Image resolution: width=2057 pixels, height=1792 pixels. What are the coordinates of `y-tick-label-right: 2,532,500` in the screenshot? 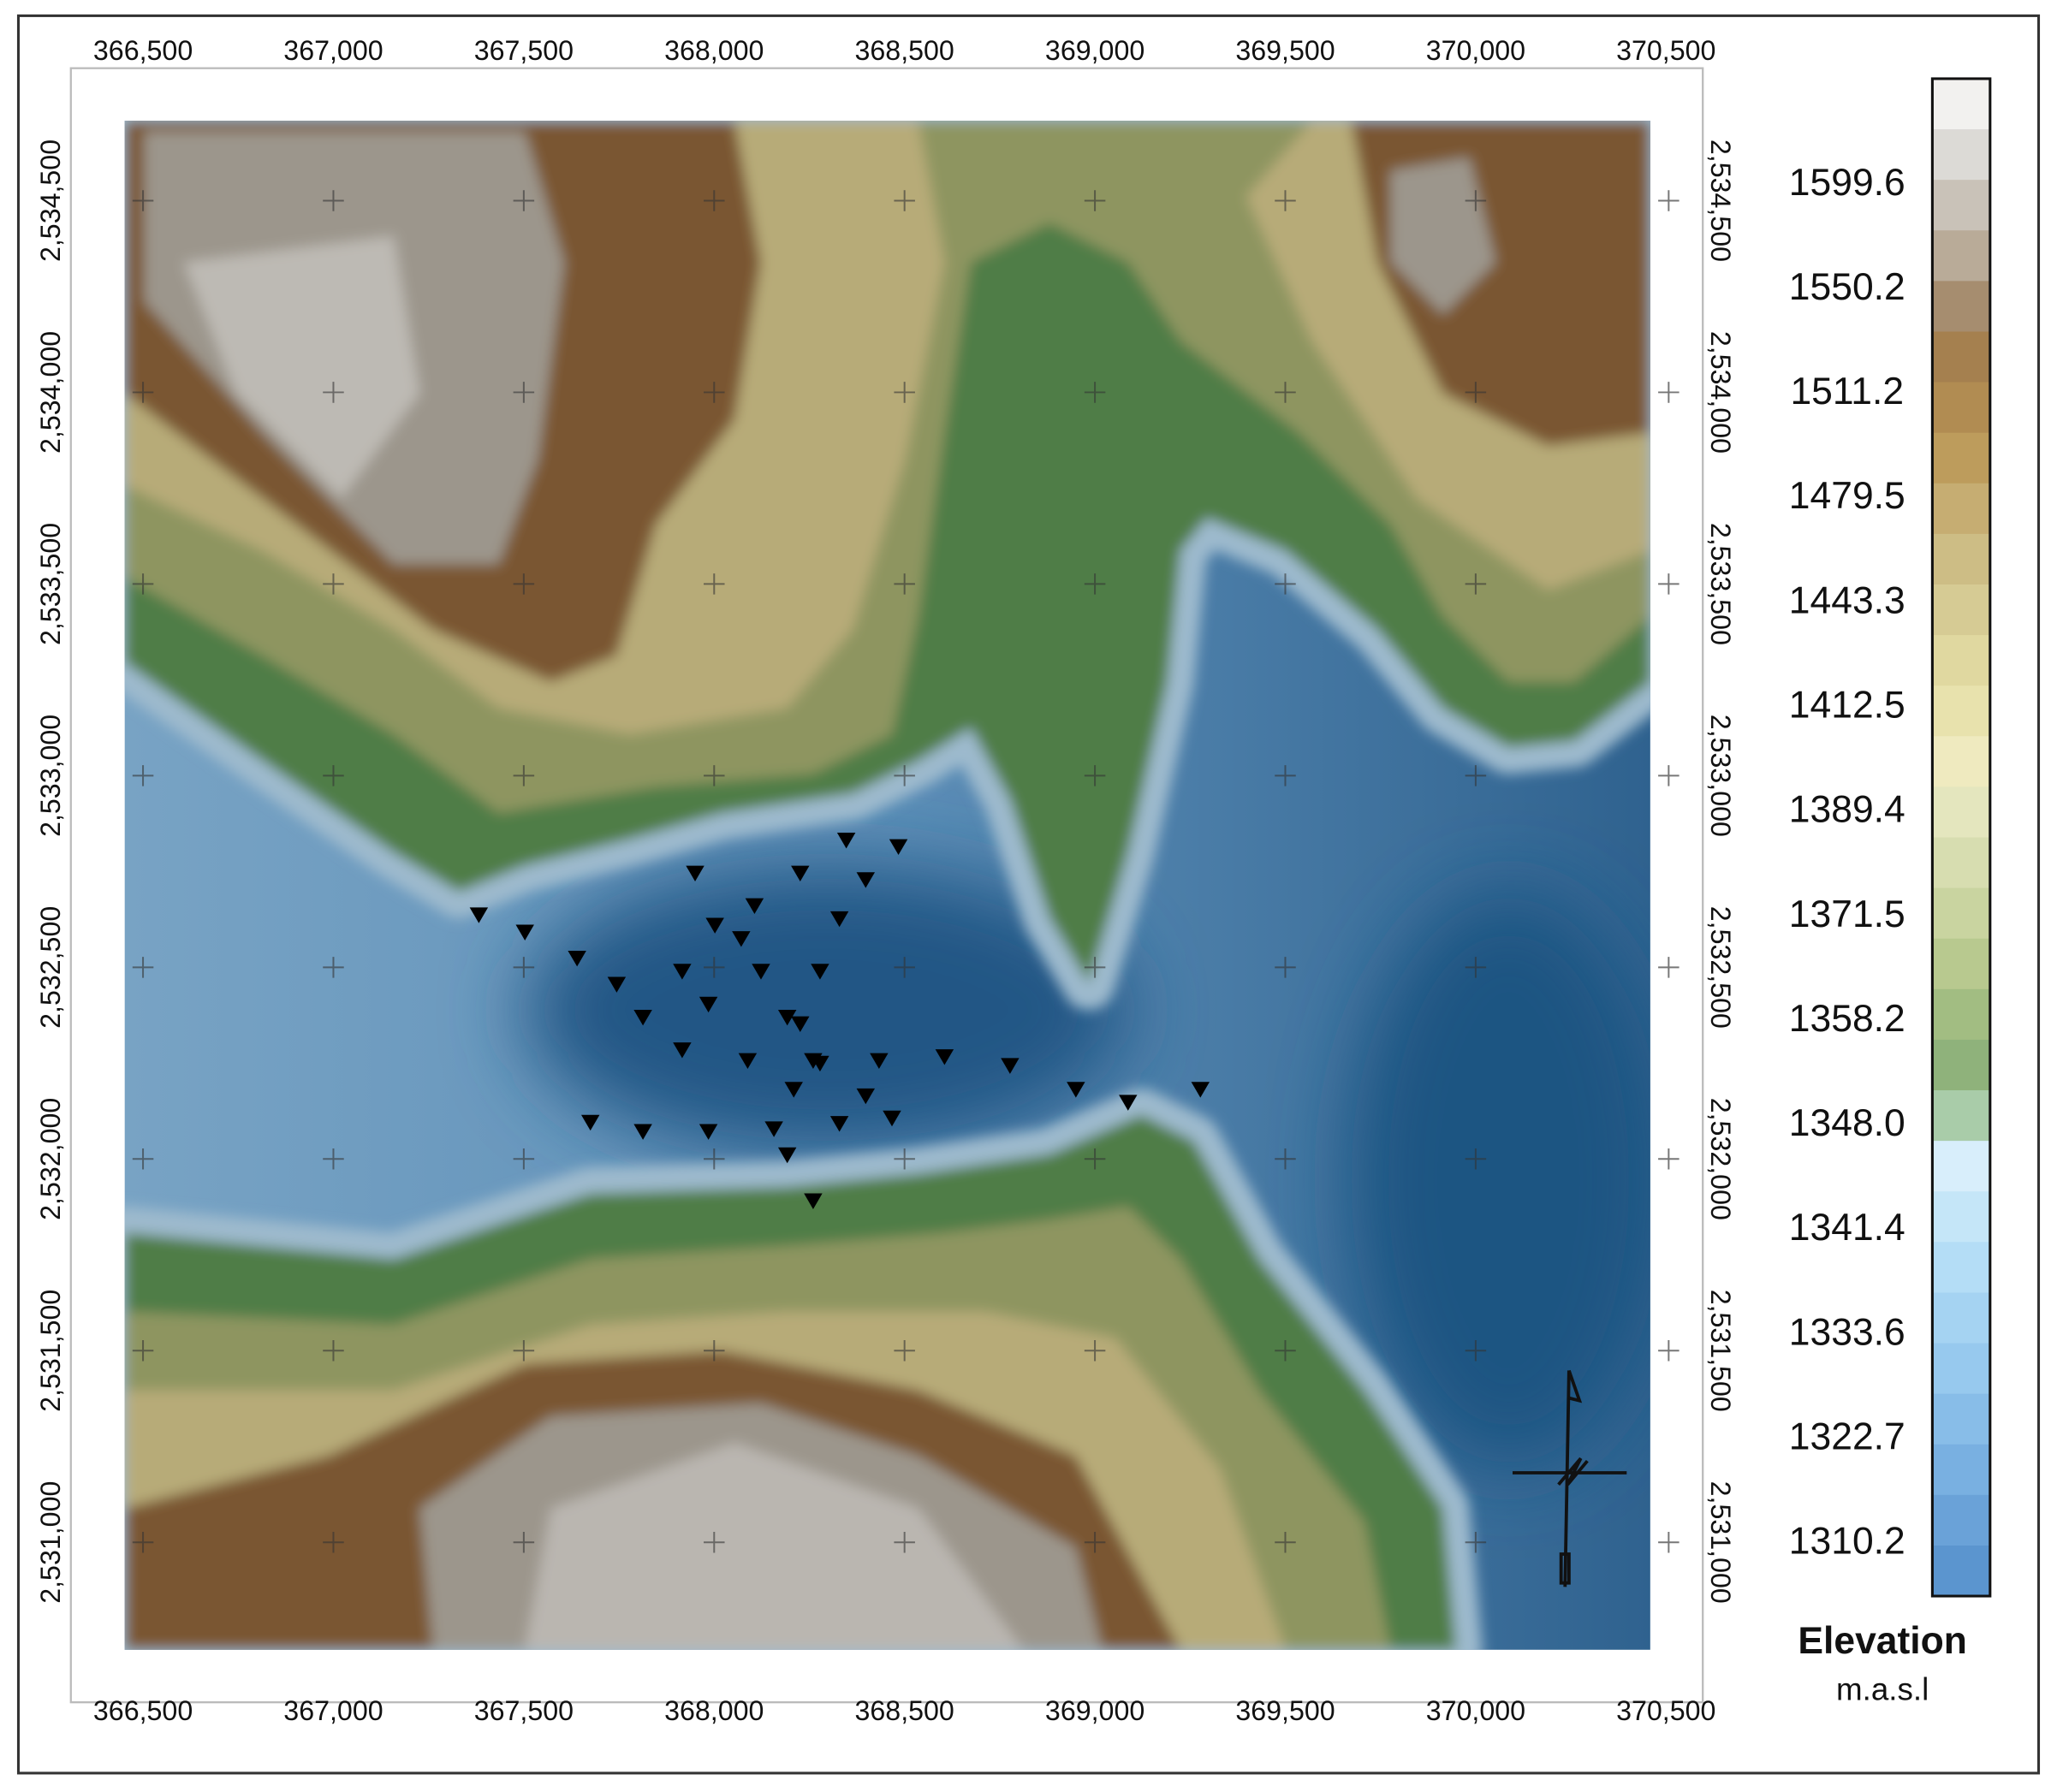 It's located at (1721, 968).